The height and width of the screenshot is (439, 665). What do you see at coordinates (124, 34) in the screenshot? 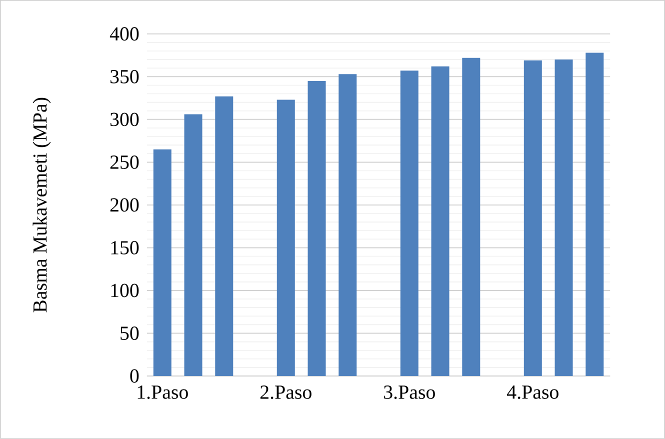
I see `y-tick-label: 400` at bounding box center [124, 34].